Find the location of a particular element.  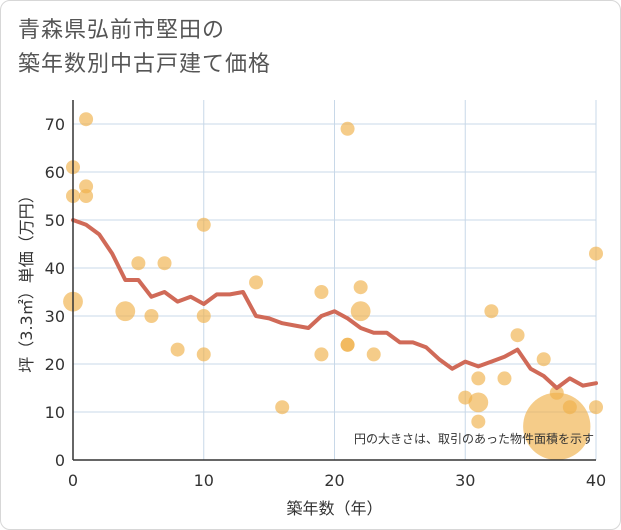

y-tick-label: 0 is located at coordinates (60, 460).